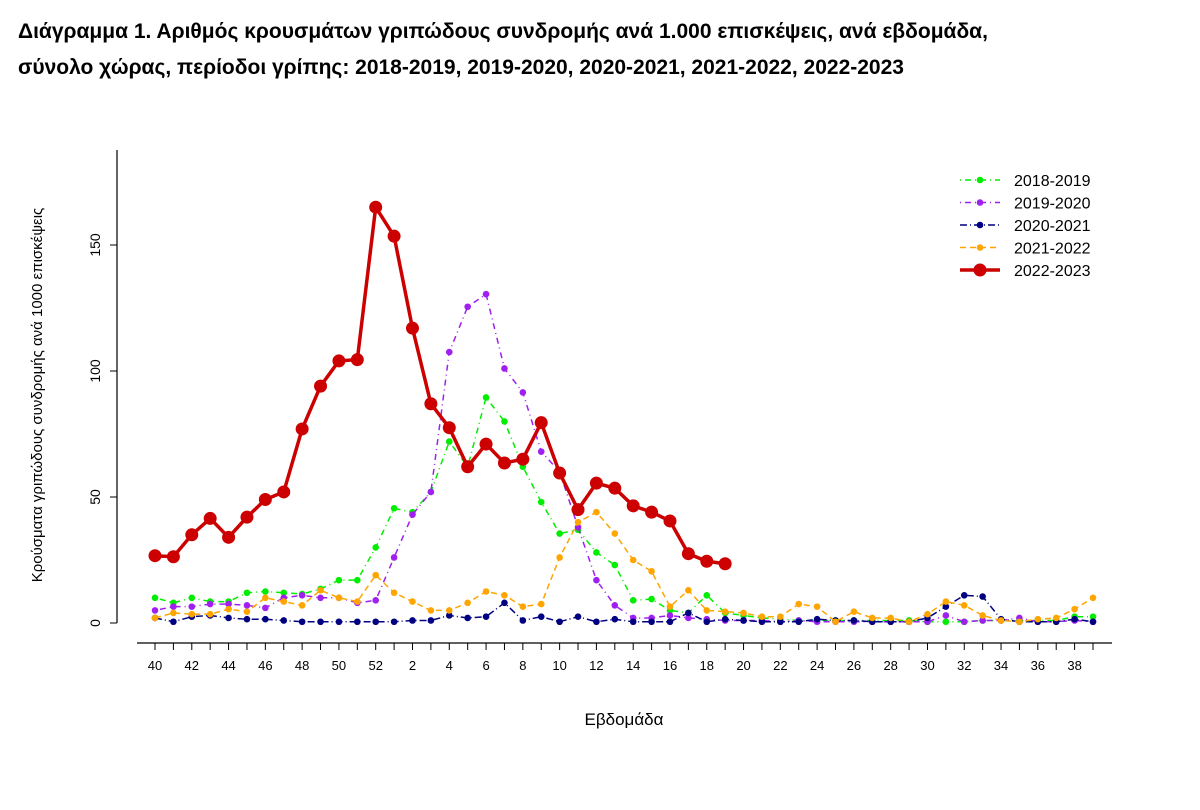 This screenshot has width=1200, height=810. What do you see at coordinates (1074, 665) in the screenshot?
I see `x-tick-label: 38` at bounding box center [1074, 665].